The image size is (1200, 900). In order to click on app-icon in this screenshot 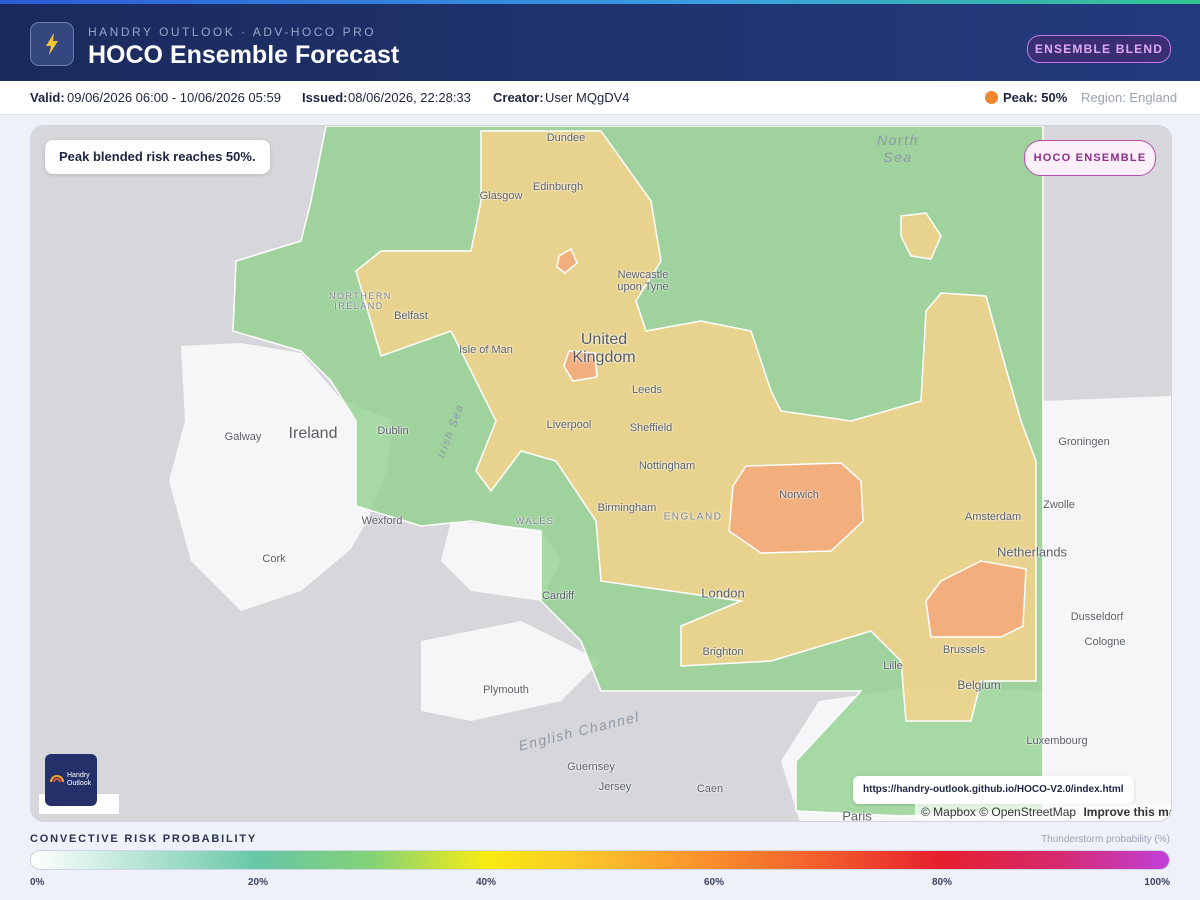, I will do `click(52, 44)`.